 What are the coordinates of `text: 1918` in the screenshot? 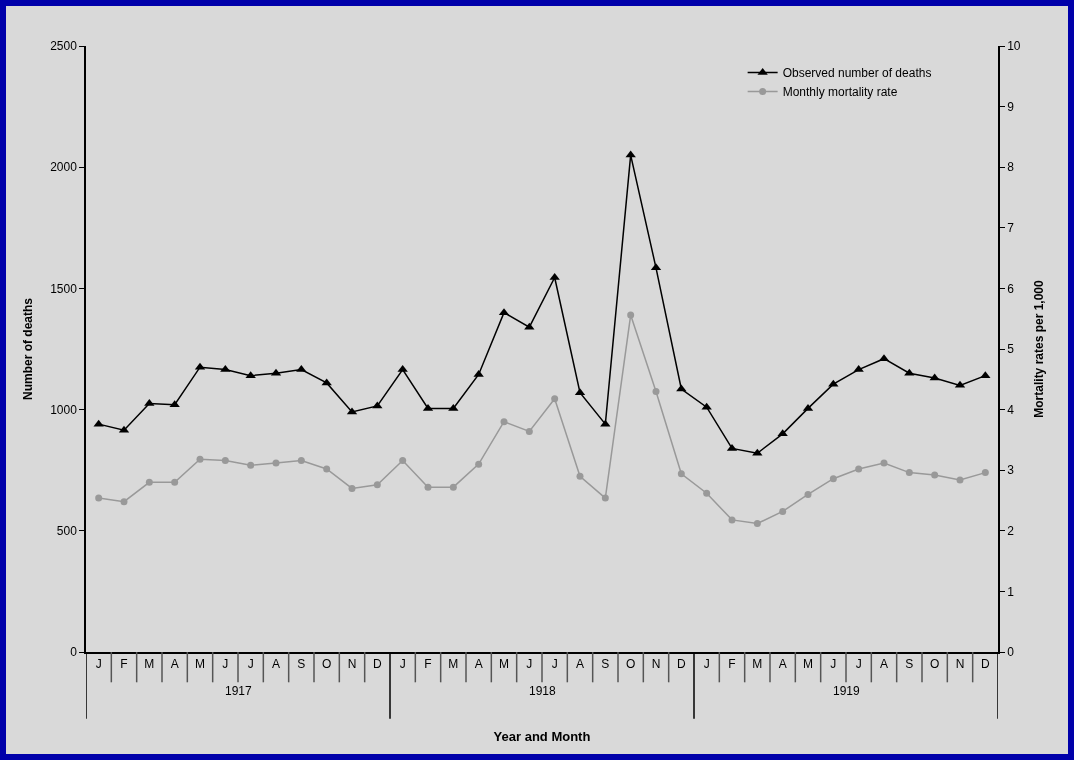 It's located at (543, 691).